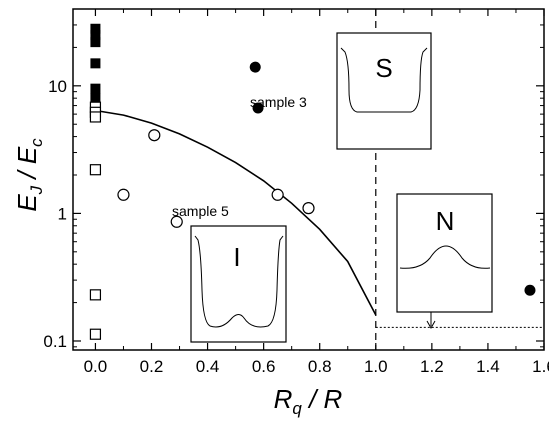 This screenshot has height=421, width=549. I want to click on x-axis-label-main: R, so click(283, 399).